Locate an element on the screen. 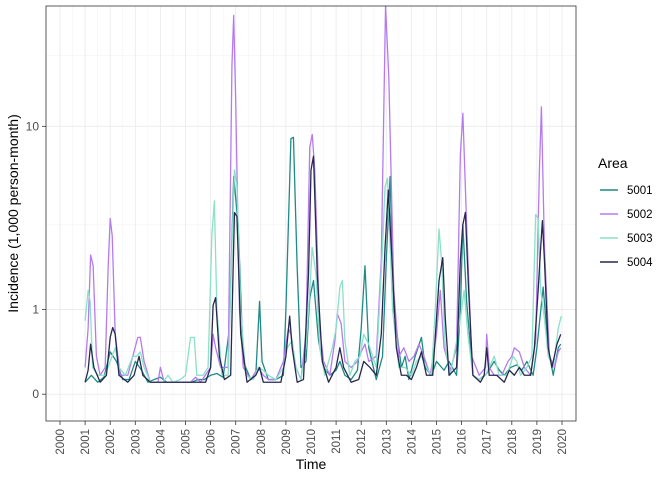 The image size is (672, 485). x-tick-label: 2000 is located at coordinates (61, 442).